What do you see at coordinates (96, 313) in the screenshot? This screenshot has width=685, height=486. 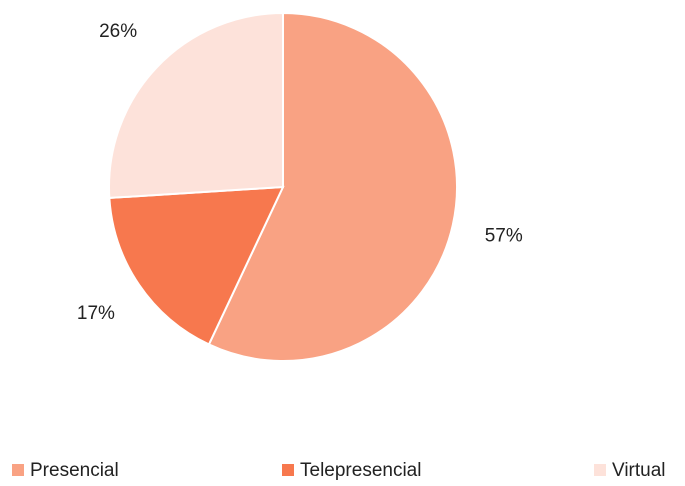 I see `data-label: 17%` at bounding box center [96, 313].